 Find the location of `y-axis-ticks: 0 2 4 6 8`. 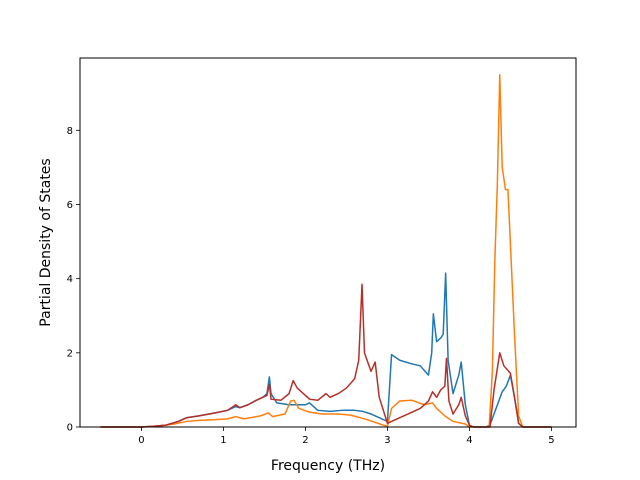

y-axis-ticks: 0 2 4 6 8 is located at coordinates (73, 280).